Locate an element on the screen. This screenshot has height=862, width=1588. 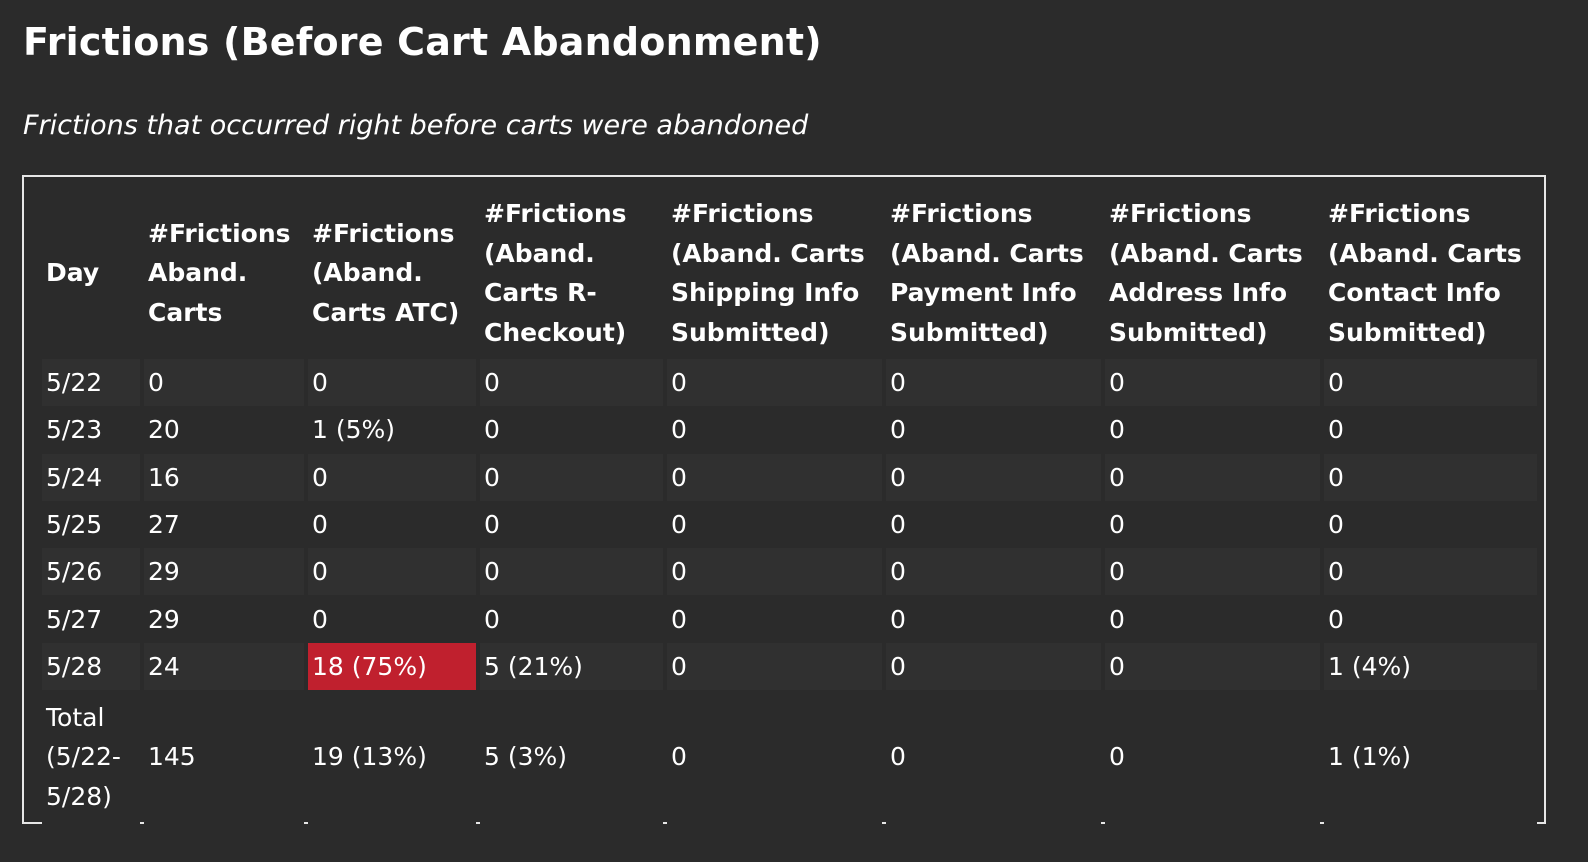
column-header-day: Day is located at coordinates (73, 273).